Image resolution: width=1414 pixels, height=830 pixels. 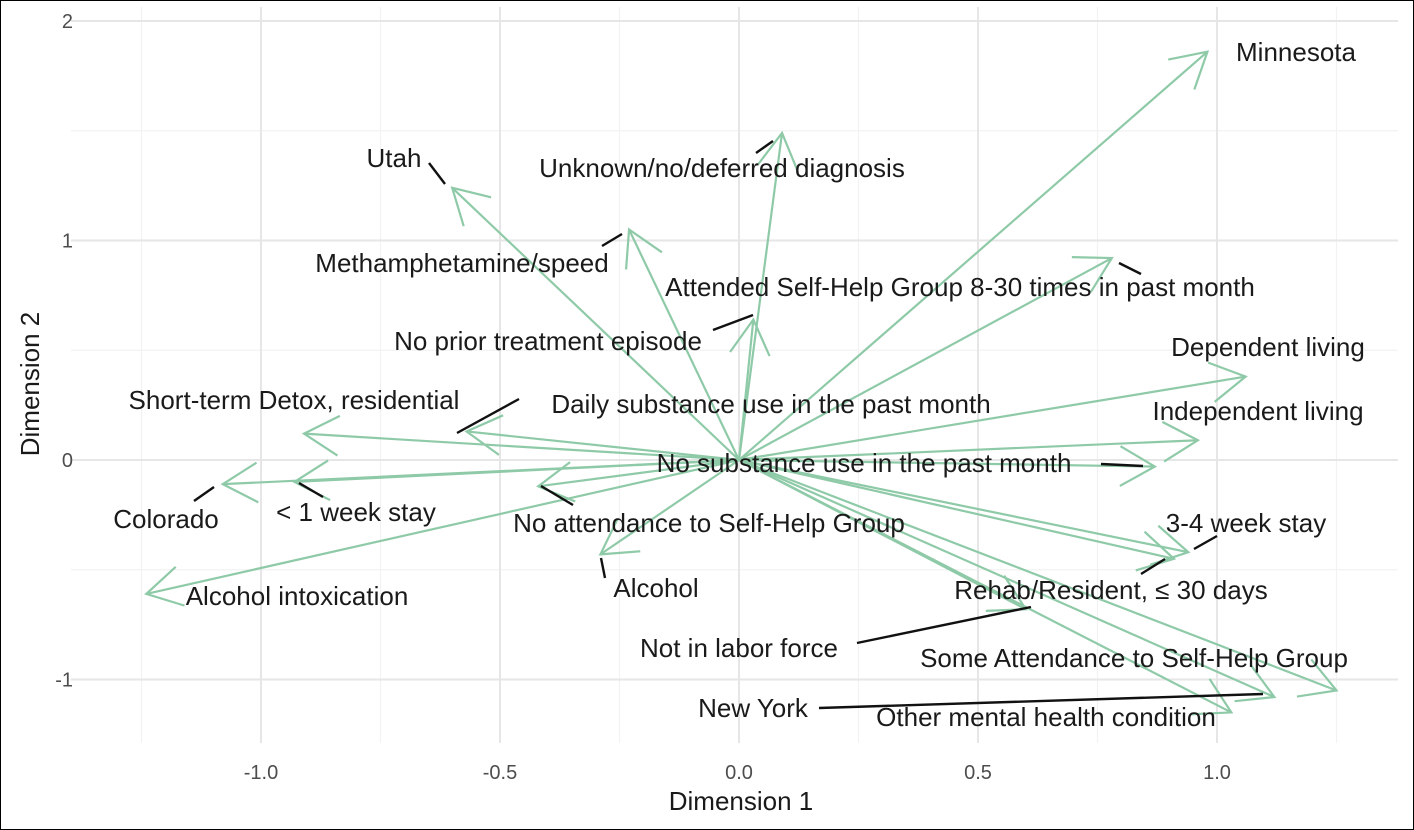 What do you see at coordinates (356, 512) in the screenshot?
I see `vector-label: < 1 week stay` at bounding box center [356, 512].